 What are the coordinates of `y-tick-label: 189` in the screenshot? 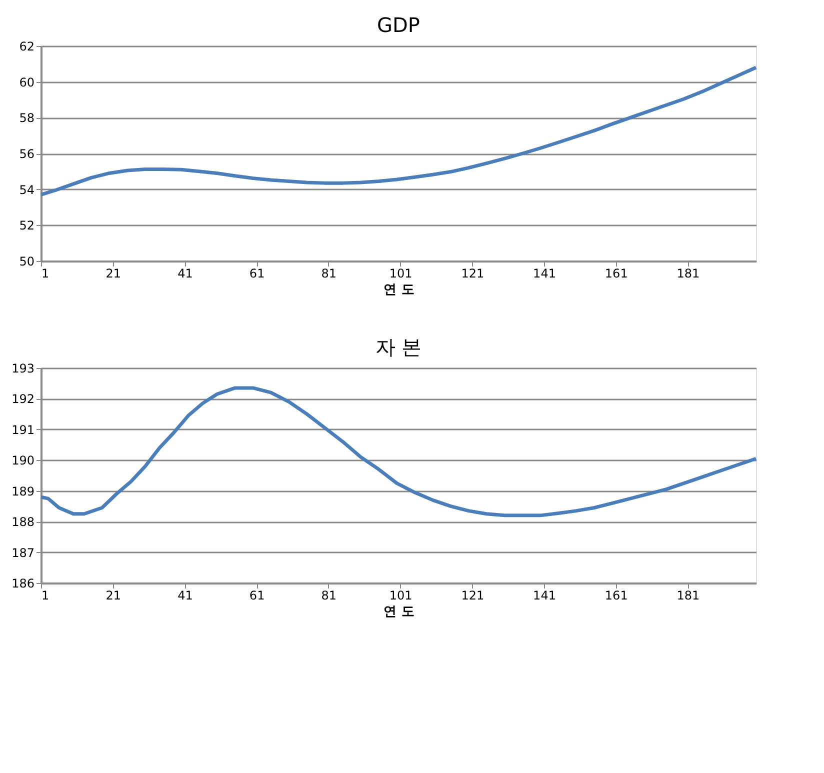 It's located at (23, 491).